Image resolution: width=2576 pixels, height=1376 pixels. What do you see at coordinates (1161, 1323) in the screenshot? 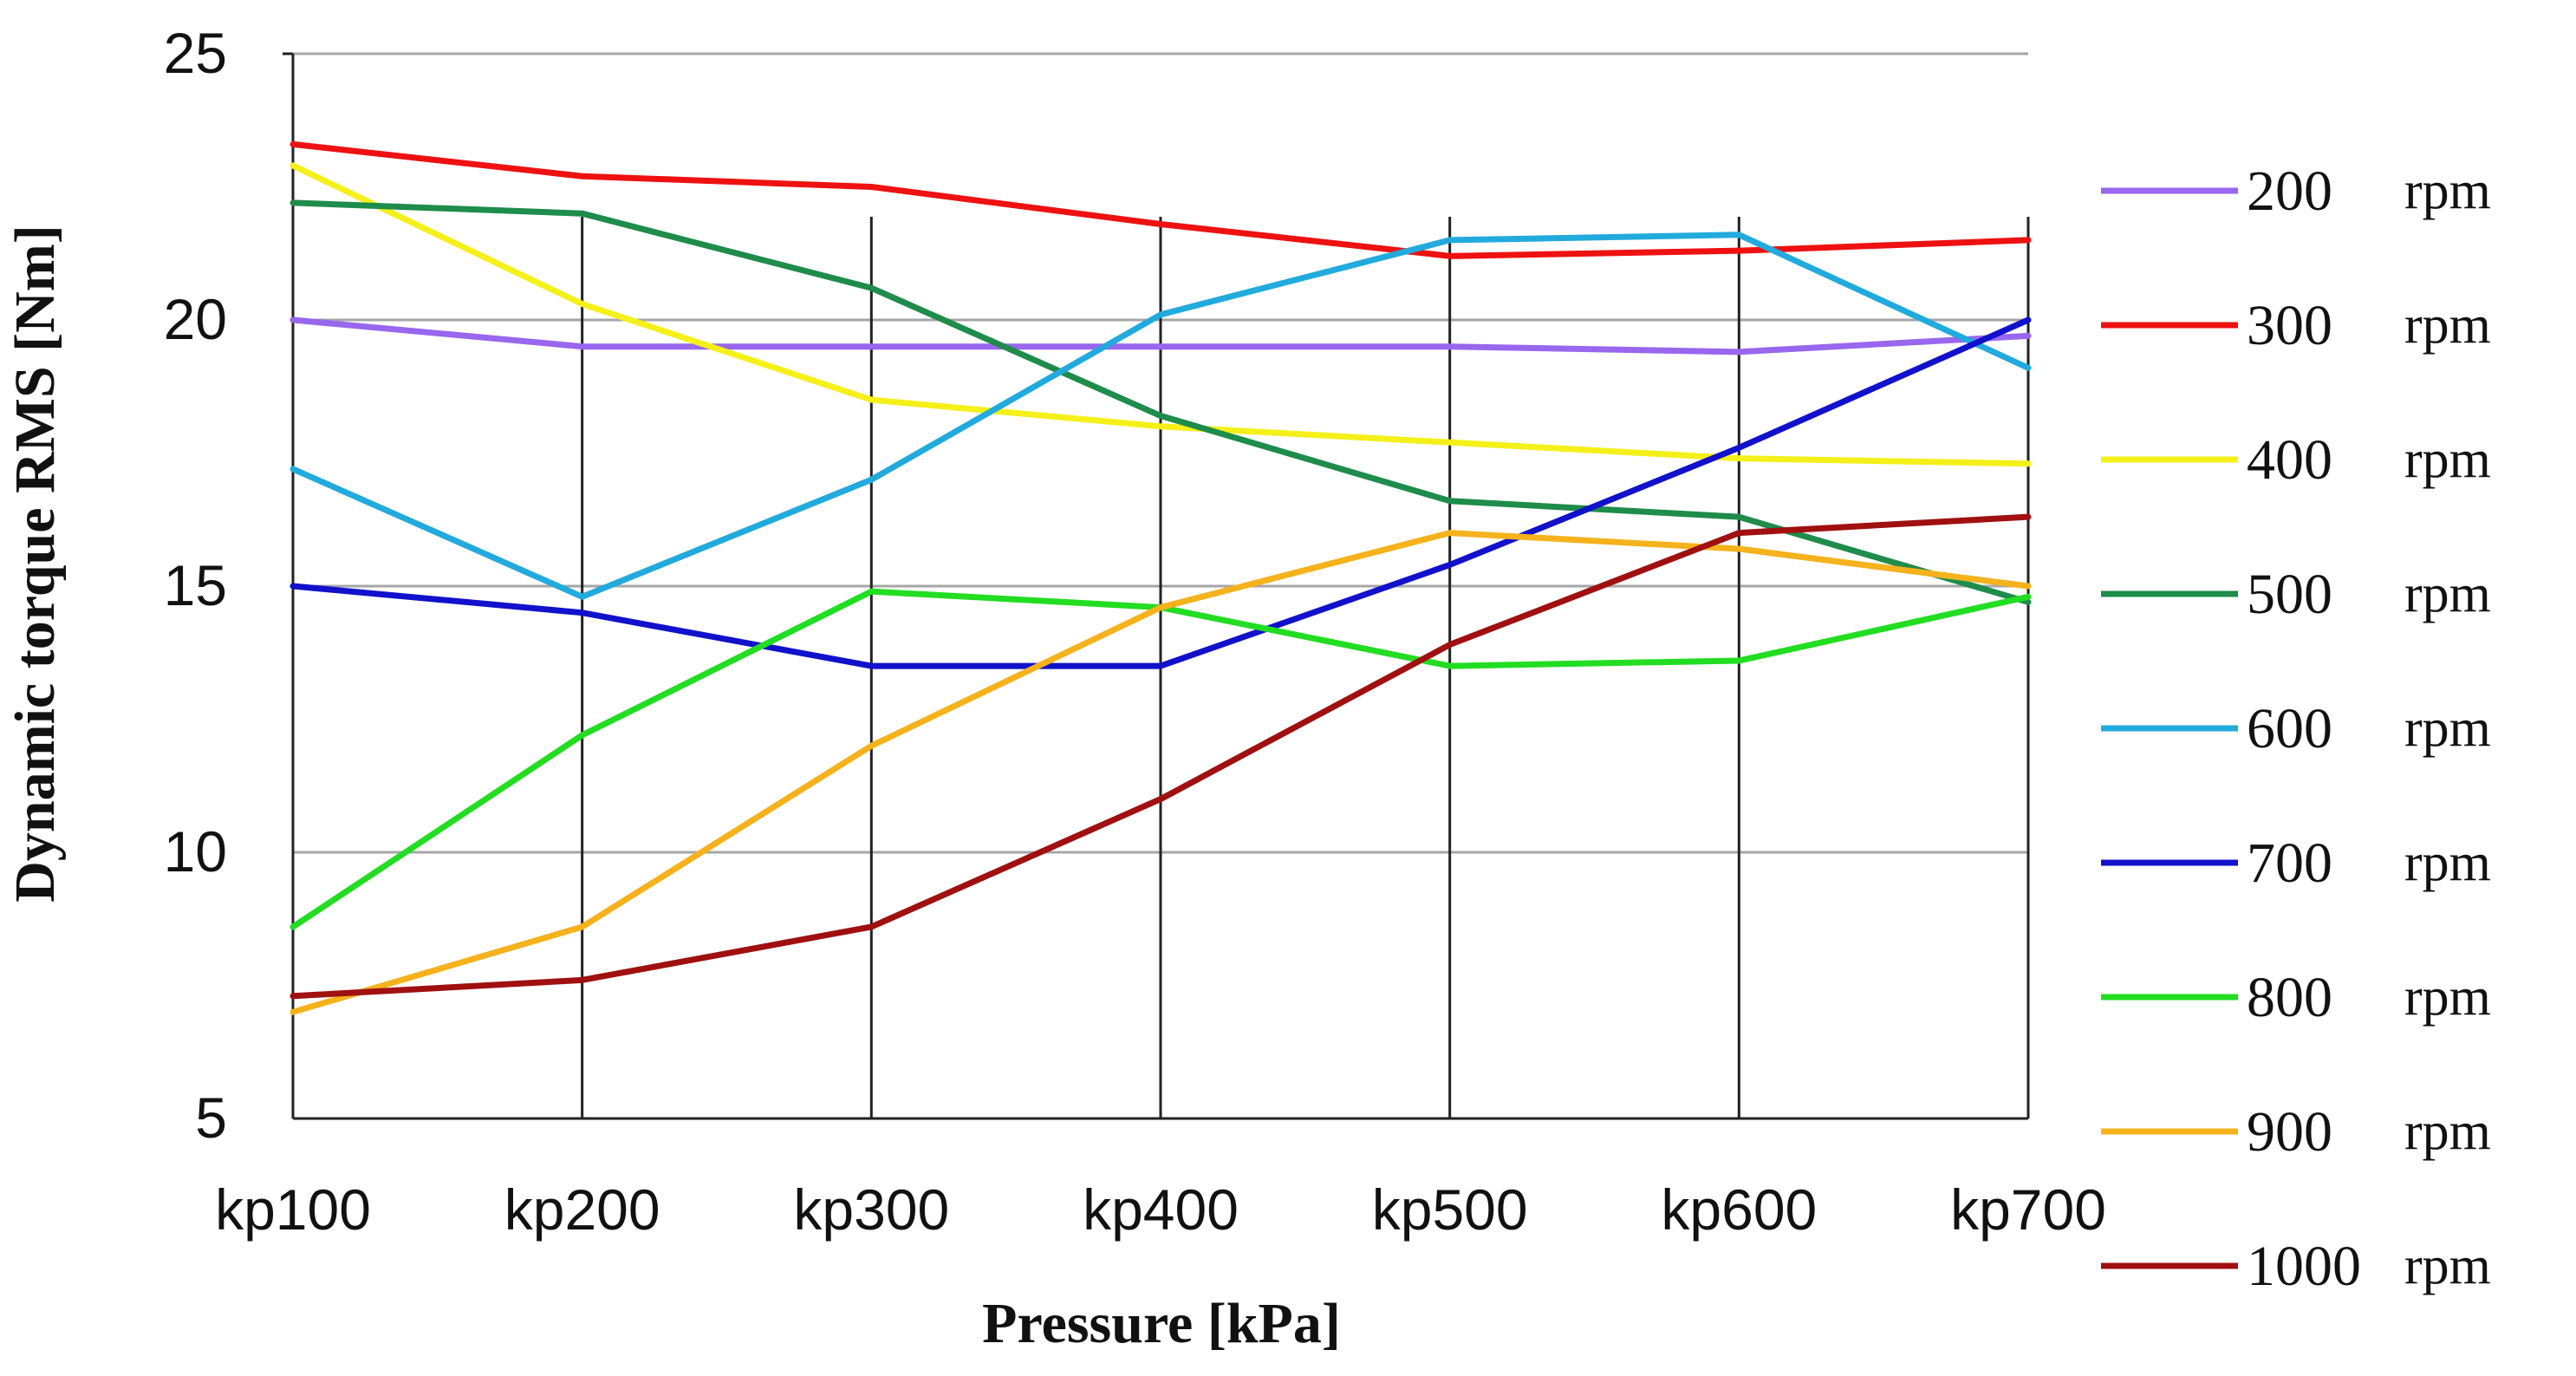
I see `x-axis-title: Pressure [kPa]` at bounding box center [1161, 1323].